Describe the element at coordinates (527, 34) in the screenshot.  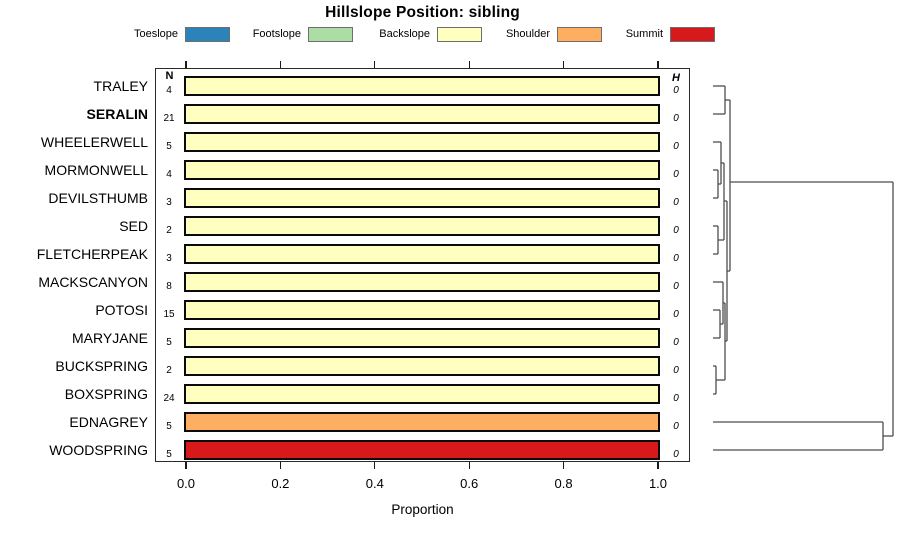
I see `legend-label-shoulder: Shoulder` at that location.